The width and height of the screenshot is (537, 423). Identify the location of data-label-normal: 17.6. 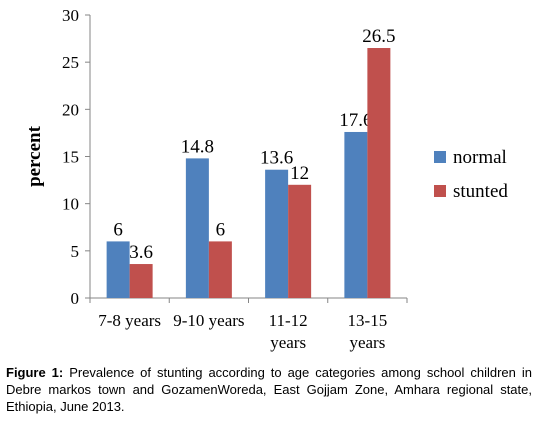
(355, 120).